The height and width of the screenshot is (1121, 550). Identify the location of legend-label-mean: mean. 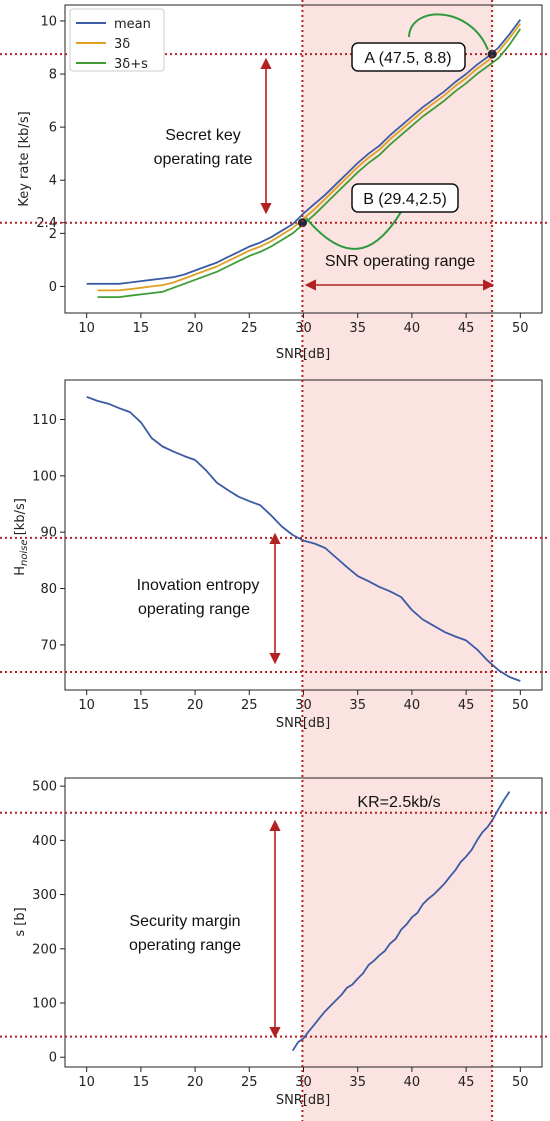
(132, 24).